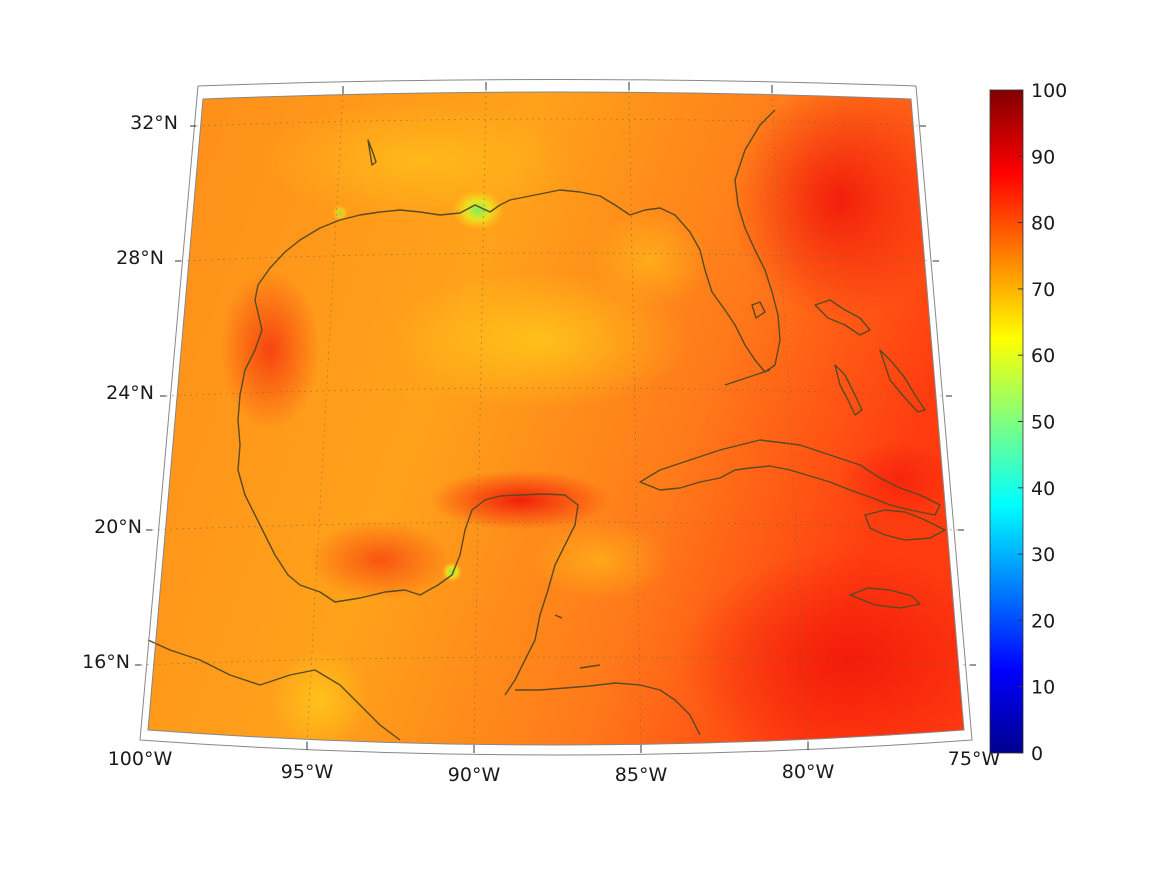 Image resolution: width=1167 pixels, height=875 pixels. Describe the element at coordinates (905, 525) in the screenshot. I see `hispaniola-outline` at that location.